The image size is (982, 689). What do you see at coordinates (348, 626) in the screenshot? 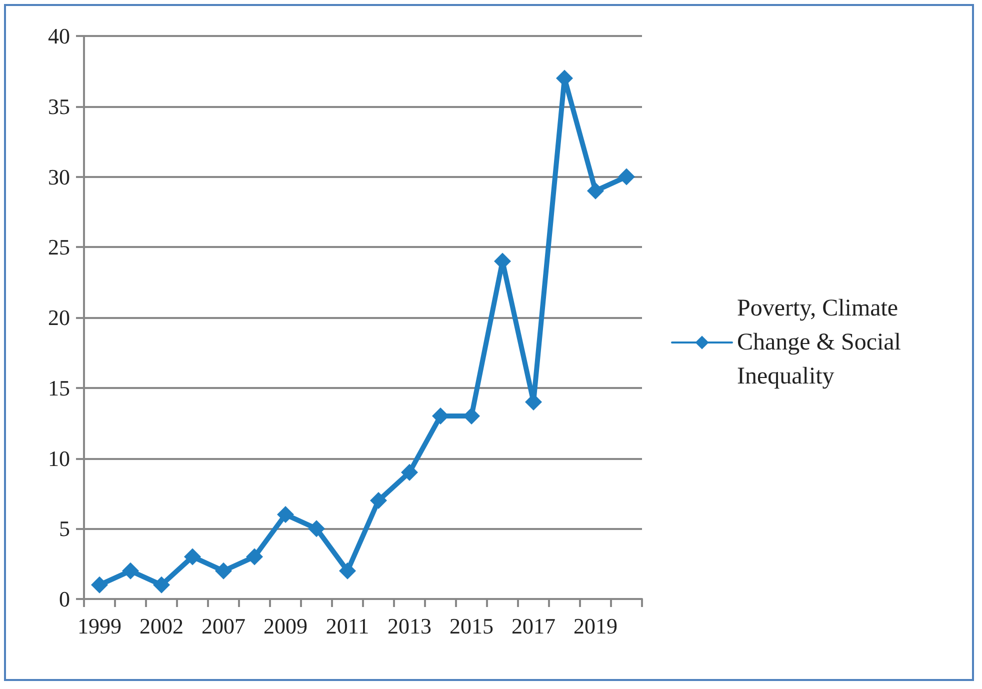
I see `x-tick-label: 2011` at bounding box center [348, 626].